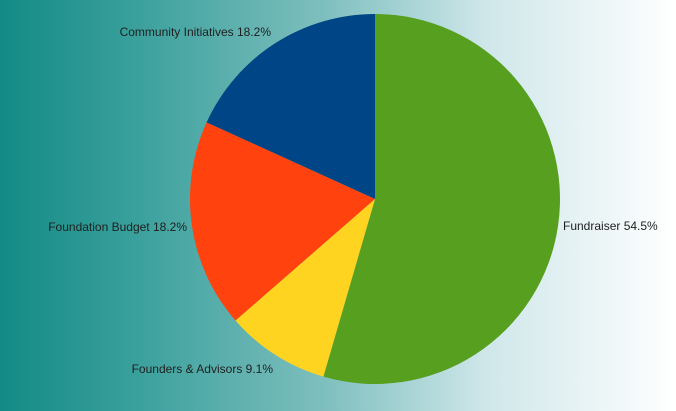 The image size is (676, 411). I want to click on pie-slice-community-initiatives, so click(290, 106).